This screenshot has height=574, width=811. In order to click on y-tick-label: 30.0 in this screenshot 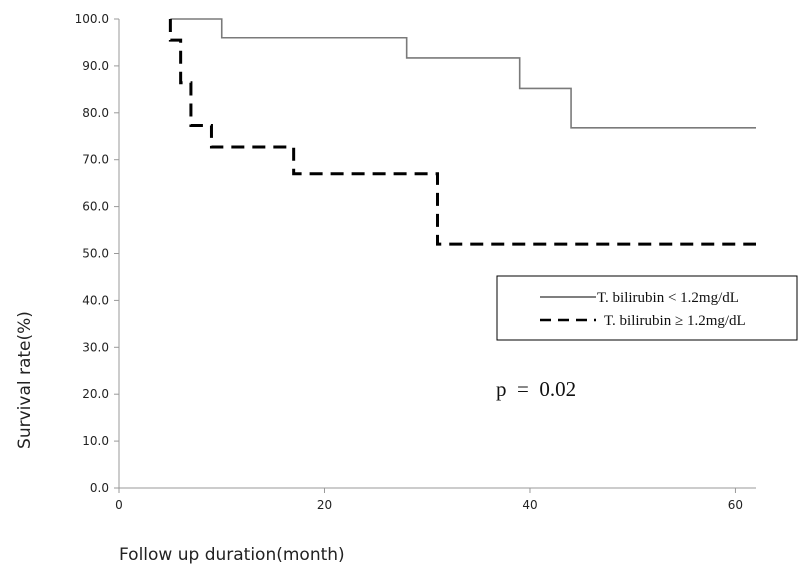, I will do `click(95, 347)`.